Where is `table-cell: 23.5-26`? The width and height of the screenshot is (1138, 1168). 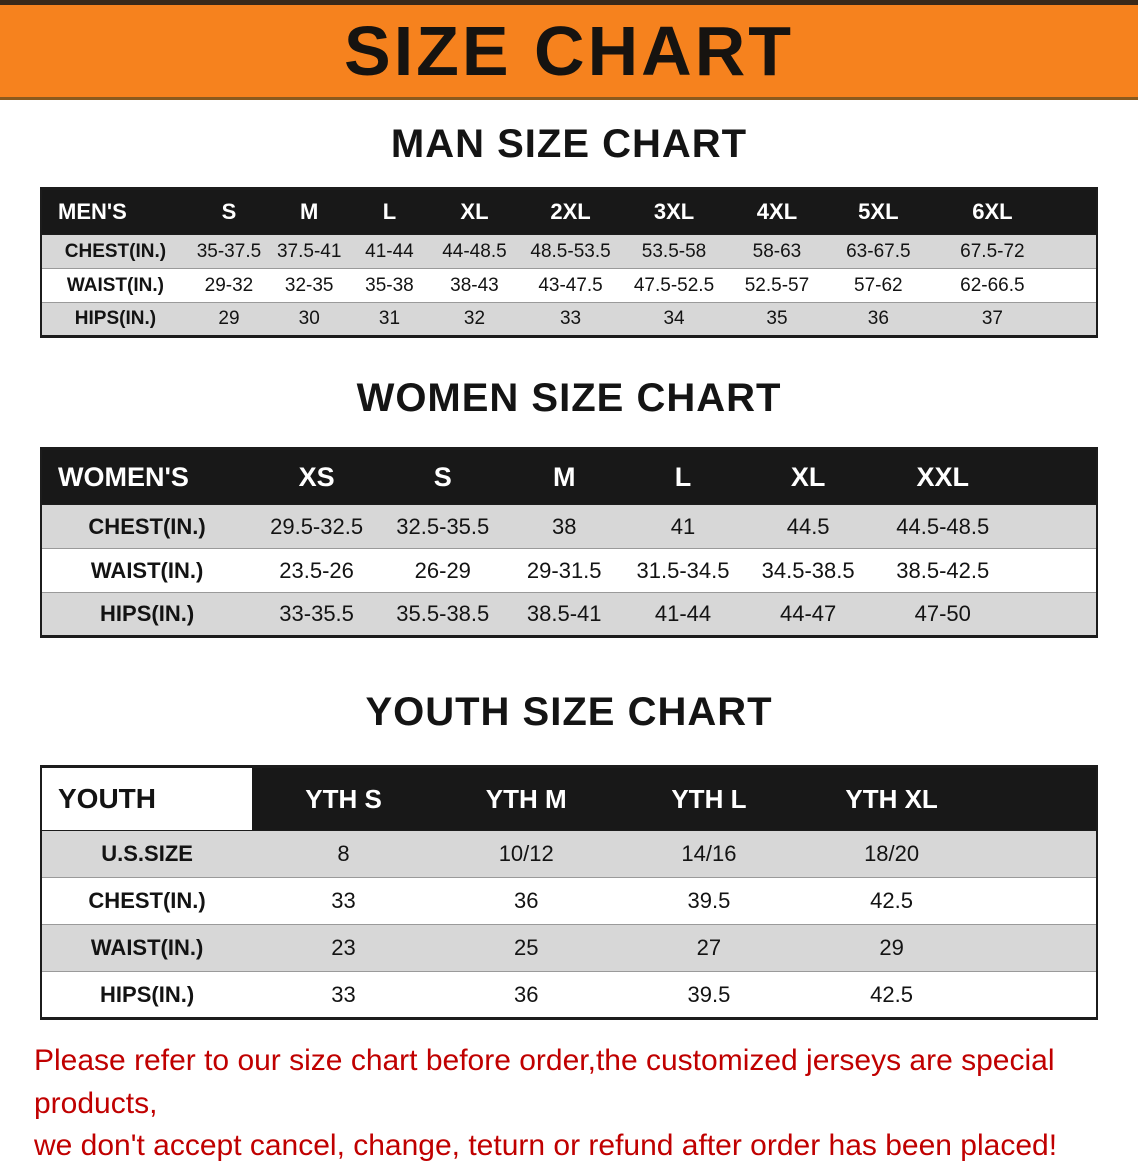 table-cell: 23.5-26 is located at coordinates (317, 570).